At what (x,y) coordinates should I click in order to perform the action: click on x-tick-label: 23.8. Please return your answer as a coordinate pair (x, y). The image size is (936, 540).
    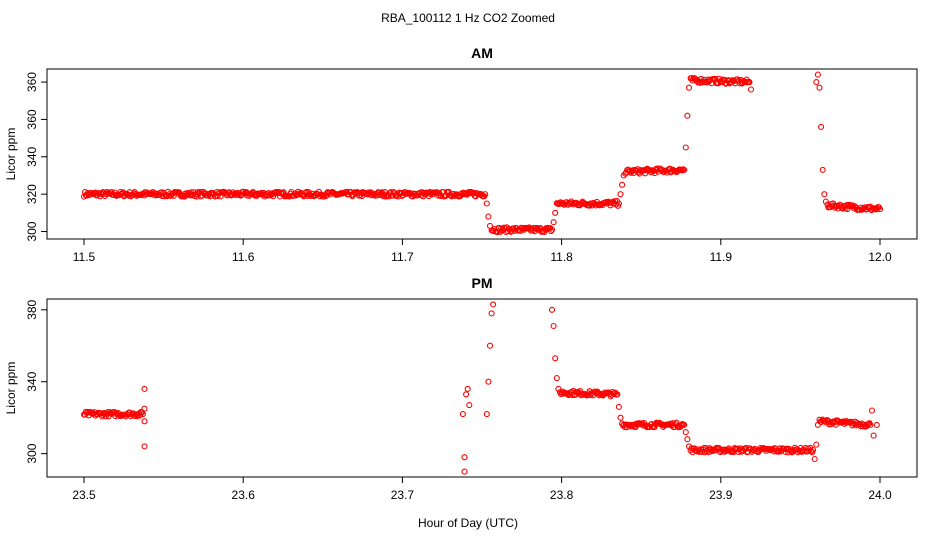
    Looking at the image, I should click on (562, 495).